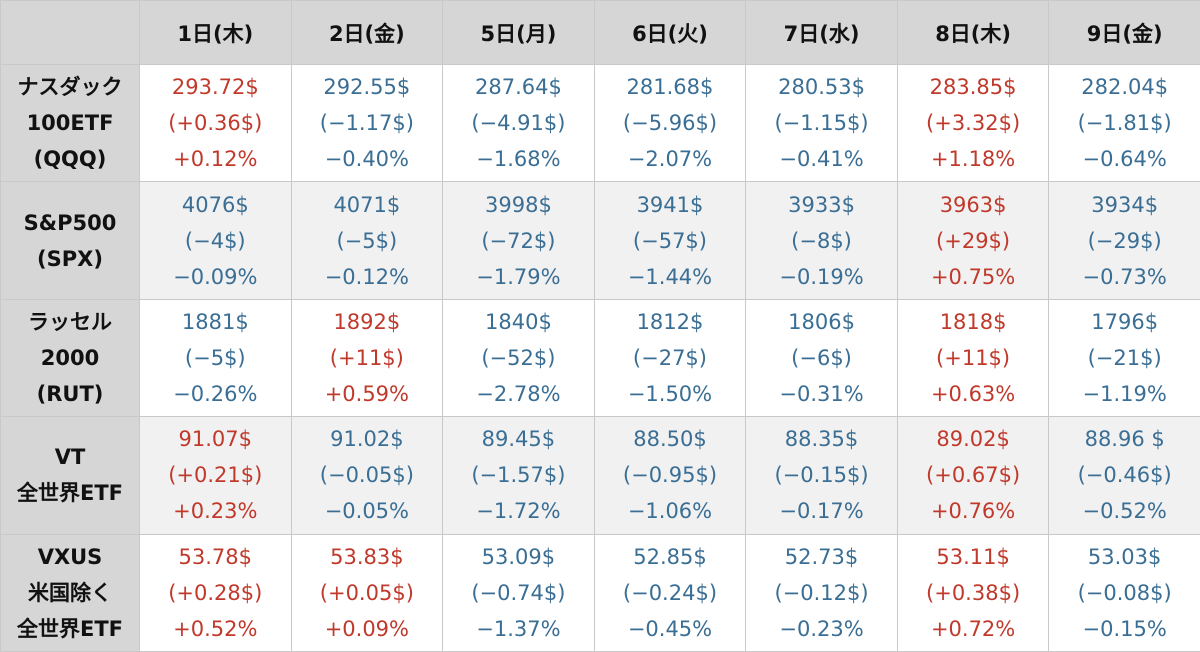  What do you see at coordinates (518, 439) in the screenshot?
I see `price-value: 89.45$` at bounding box center [518, 439].